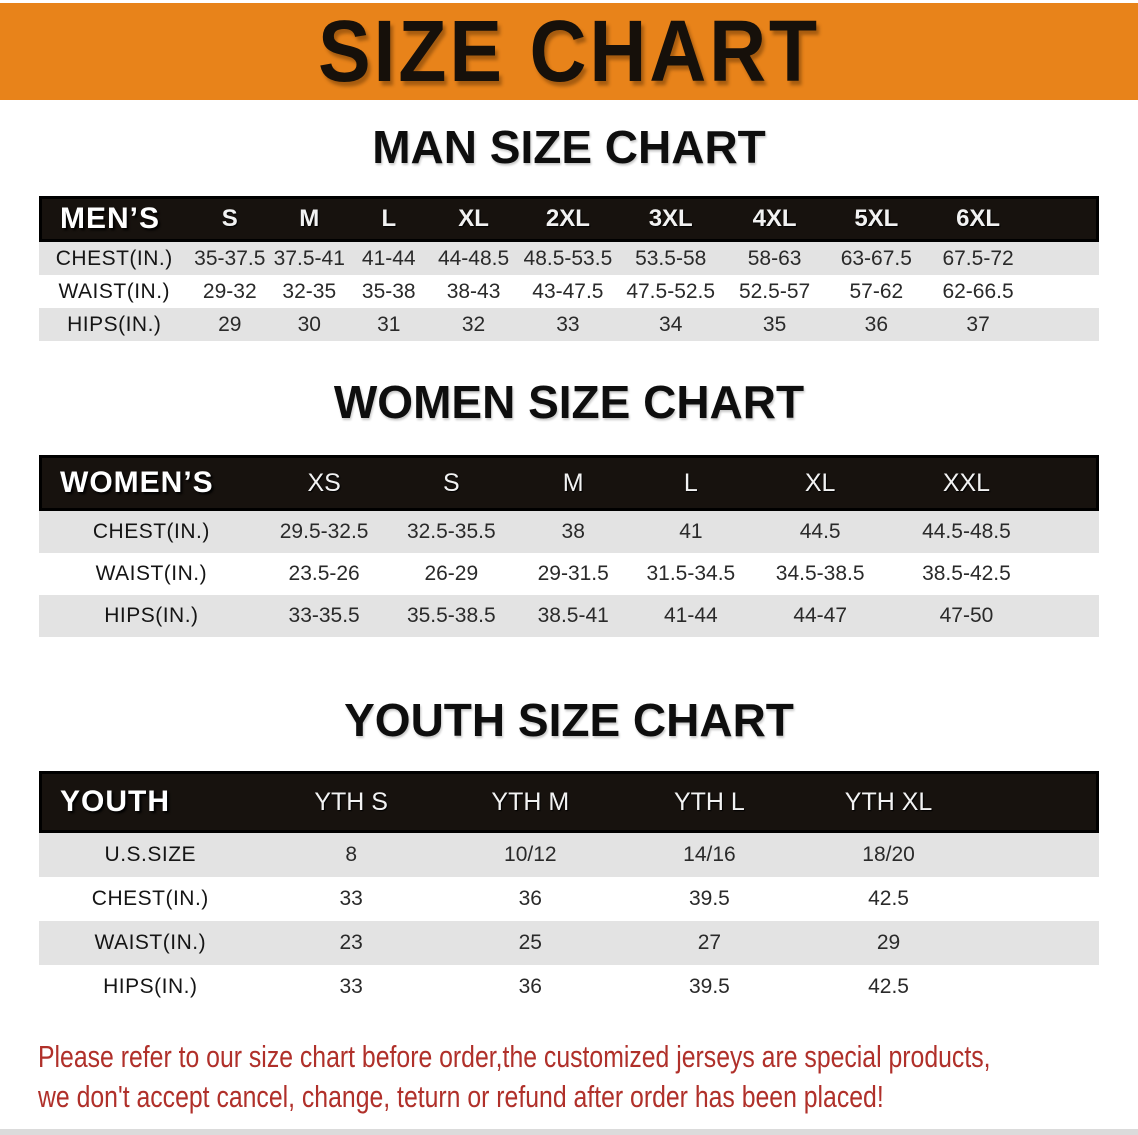 The image size is (1138, 1135). What do you see at coordinates (774, 258) in the screenshot?
I see `men-value-0-6: 58-63` at bounding box center [774, 258].